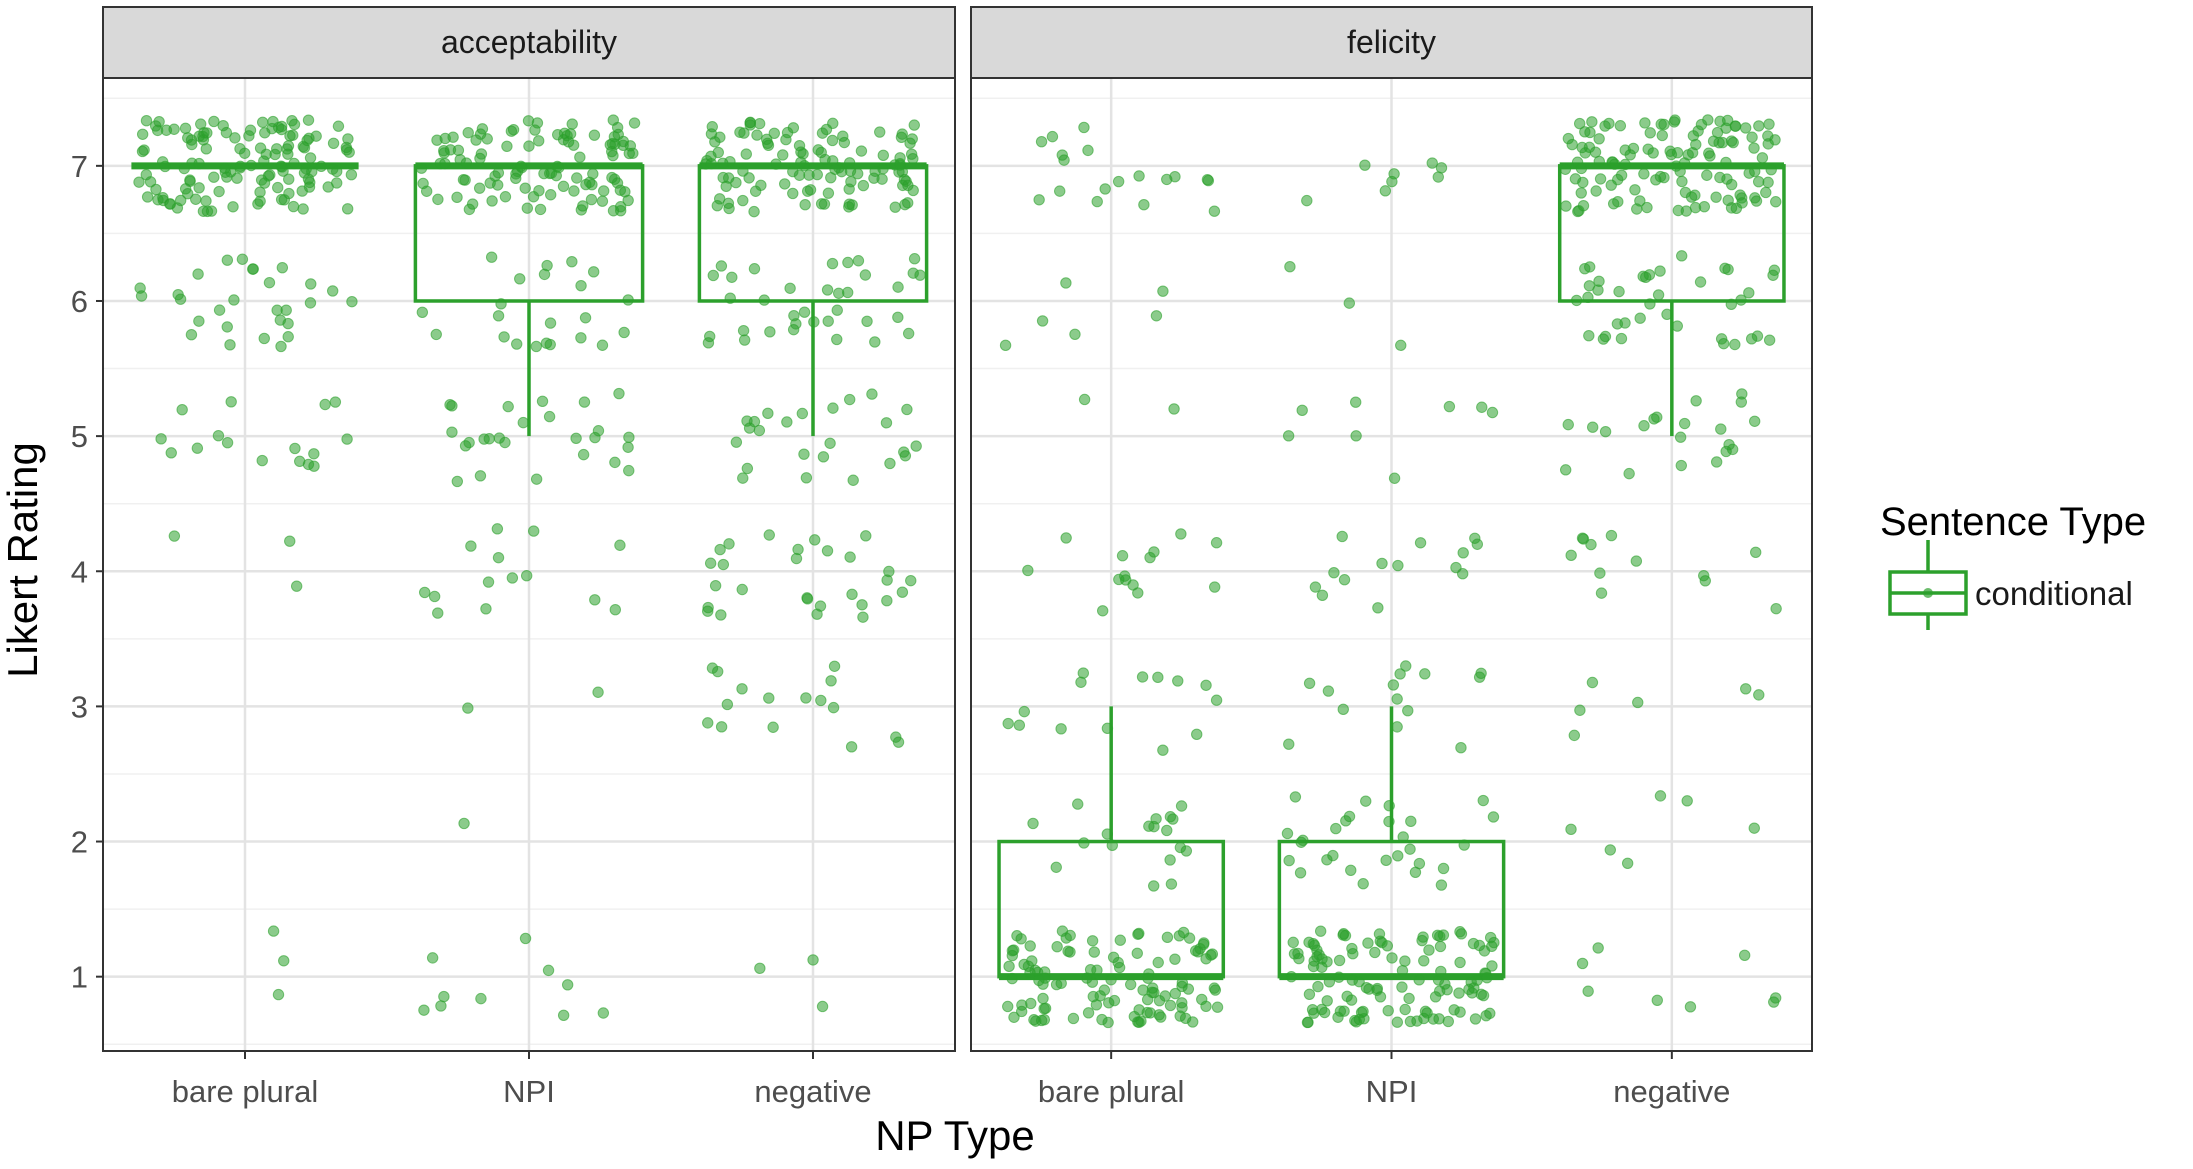  What do you see at coordinates (2054, 593) in the screenshot?
I see `legend-entry-label: conditional` at bounding box center [2054, 593].